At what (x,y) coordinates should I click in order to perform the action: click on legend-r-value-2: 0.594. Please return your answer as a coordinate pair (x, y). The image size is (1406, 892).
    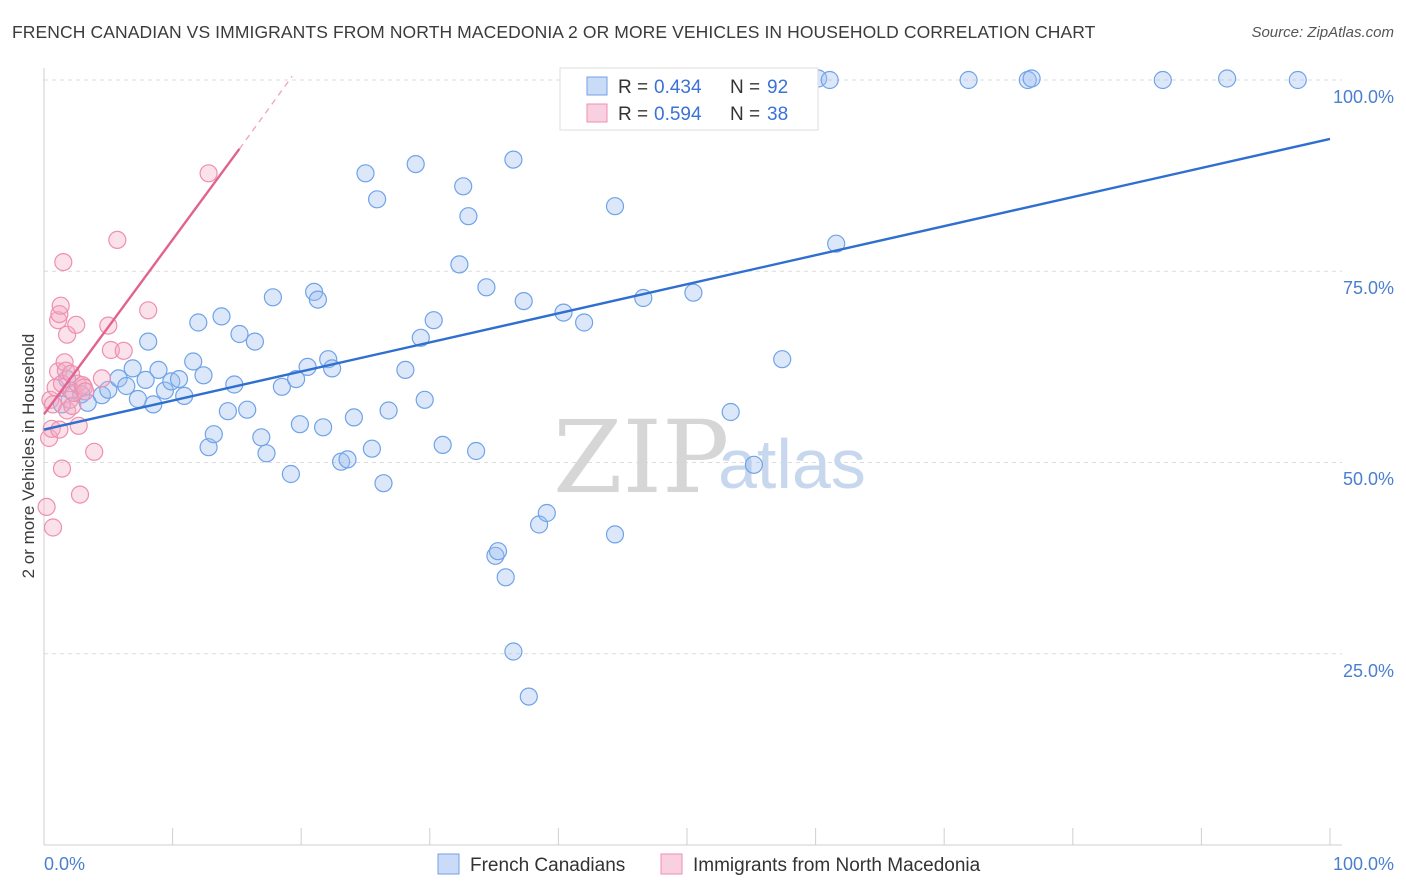
    Looking at the image, I should click on (678, 114).